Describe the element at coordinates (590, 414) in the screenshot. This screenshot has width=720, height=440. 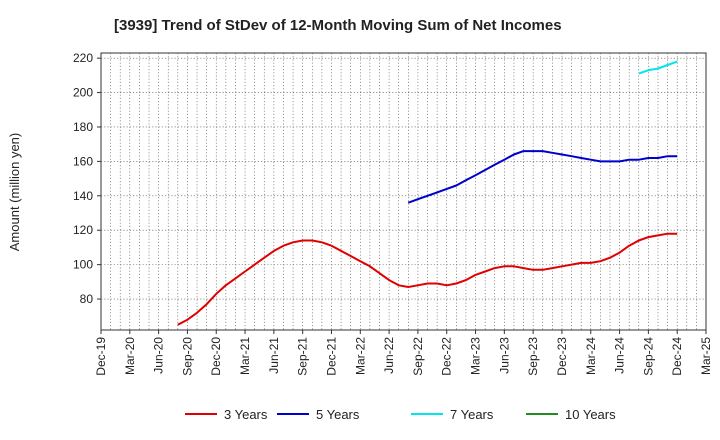
I see `legend-label-10-years: 10 Years` at that location.